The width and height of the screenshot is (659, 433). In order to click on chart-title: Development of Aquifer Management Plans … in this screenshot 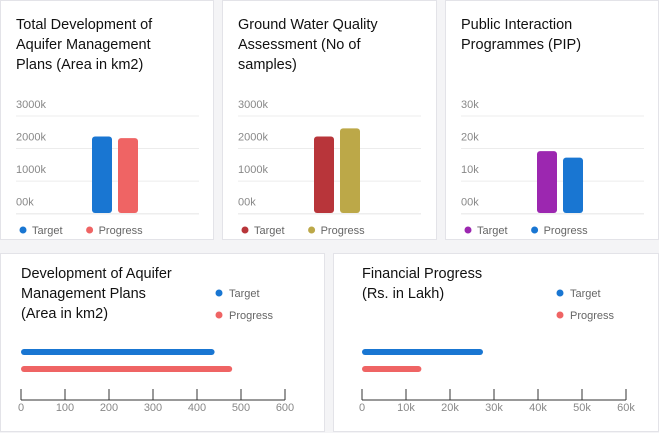, I will do `click(96, 294)`.